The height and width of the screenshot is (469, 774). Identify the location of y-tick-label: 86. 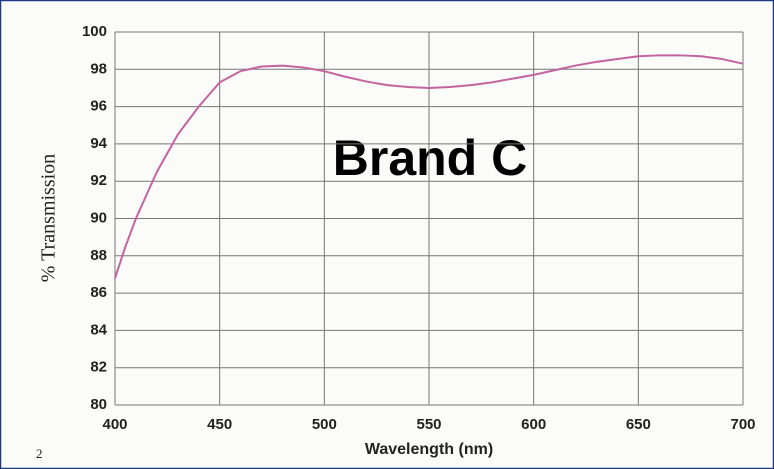
(98, 292).